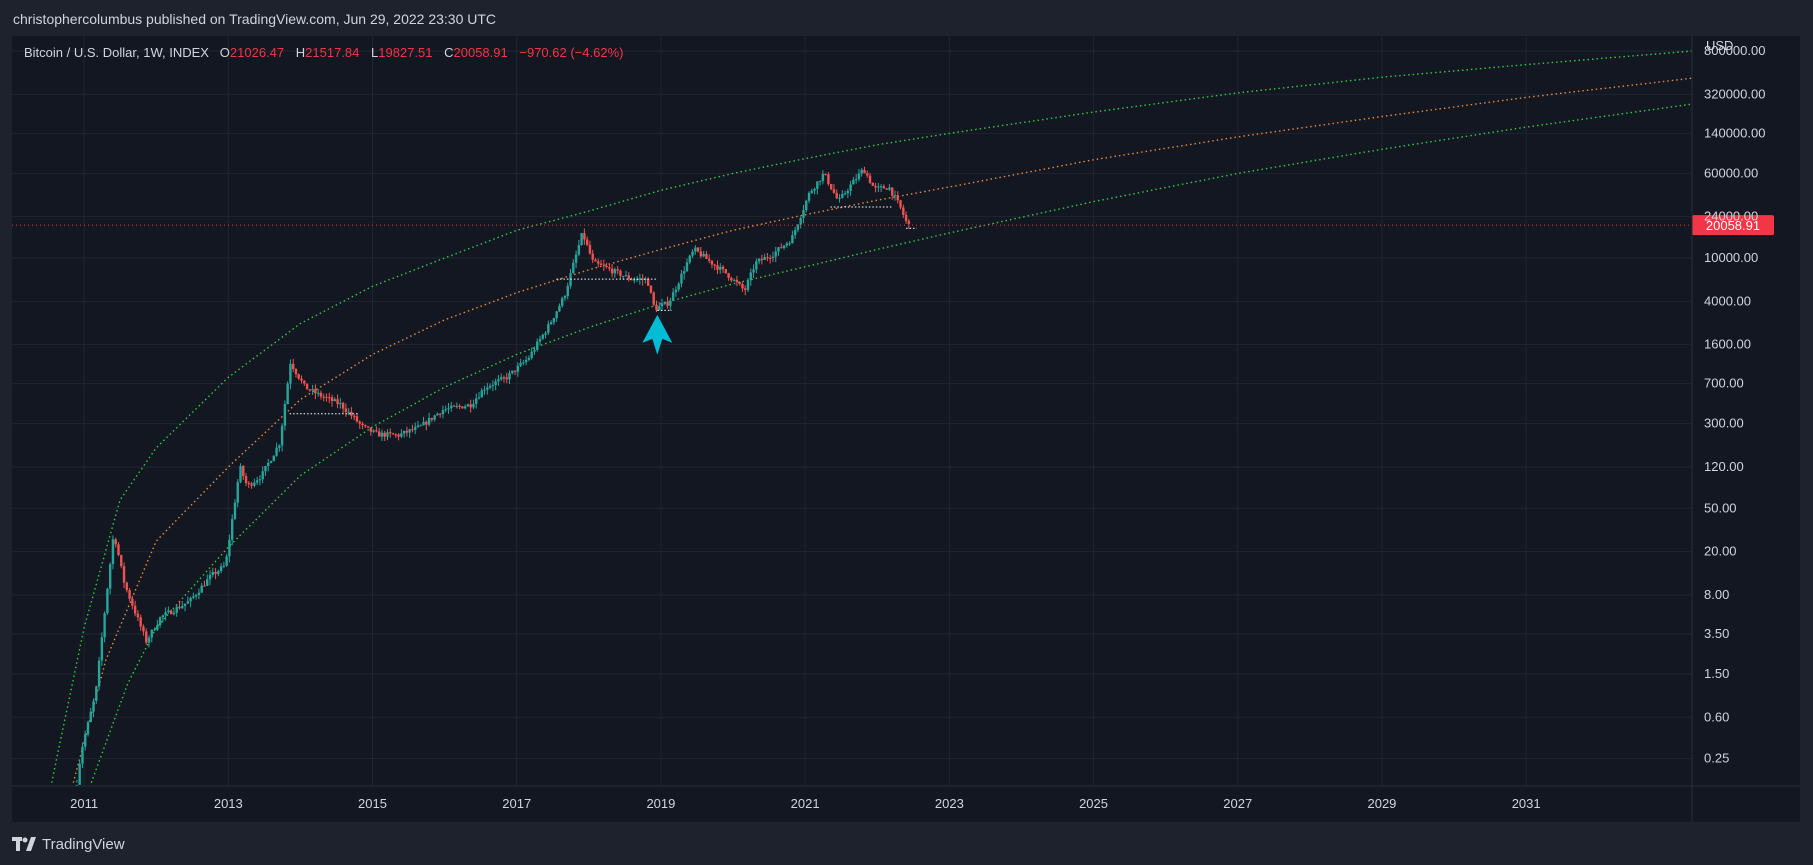 The width and height of the screenshot is (1813, 865). What do you see at coordinates (1716, 758) in the screenshot?
I see `y-tick-label: 0.25` at bounding box center [1716, 758].